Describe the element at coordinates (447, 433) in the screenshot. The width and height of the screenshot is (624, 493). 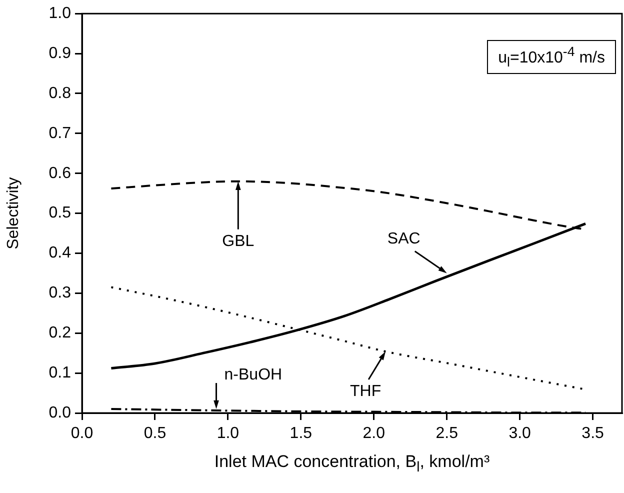
I see `x-tick-label: 2.5` at that location.